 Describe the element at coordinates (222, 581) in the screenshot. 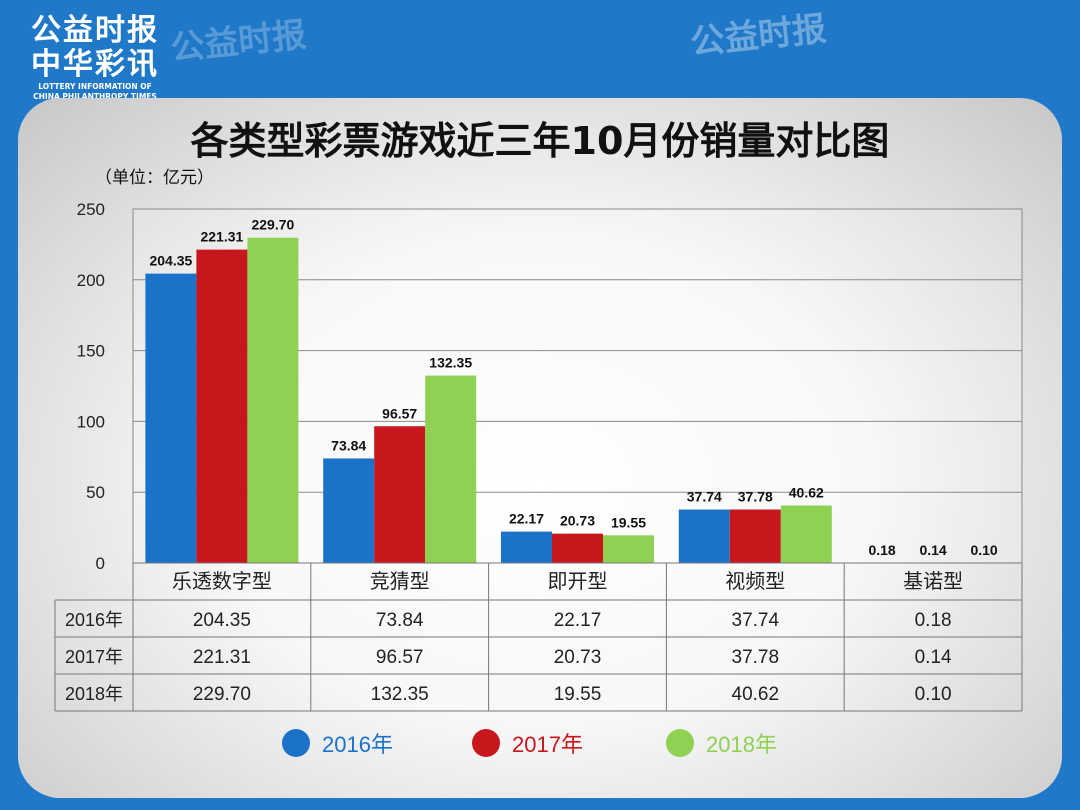

I see `category-label: 乐透数字型` at that location.